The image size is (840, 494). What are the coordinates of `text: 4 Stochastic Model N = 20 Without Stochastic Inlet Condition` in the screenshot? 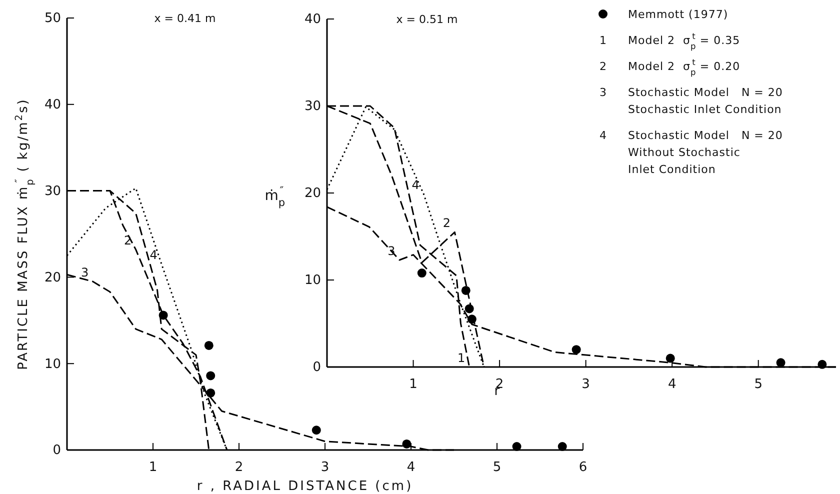 It's located at (691, 152).